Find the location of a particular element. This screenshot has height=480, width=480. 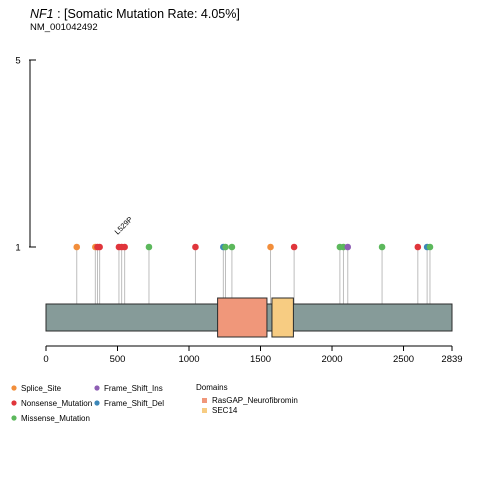

x-axis: 0 500 1000 1500 2000 2500 2839 is located at coordinates (253, 355).